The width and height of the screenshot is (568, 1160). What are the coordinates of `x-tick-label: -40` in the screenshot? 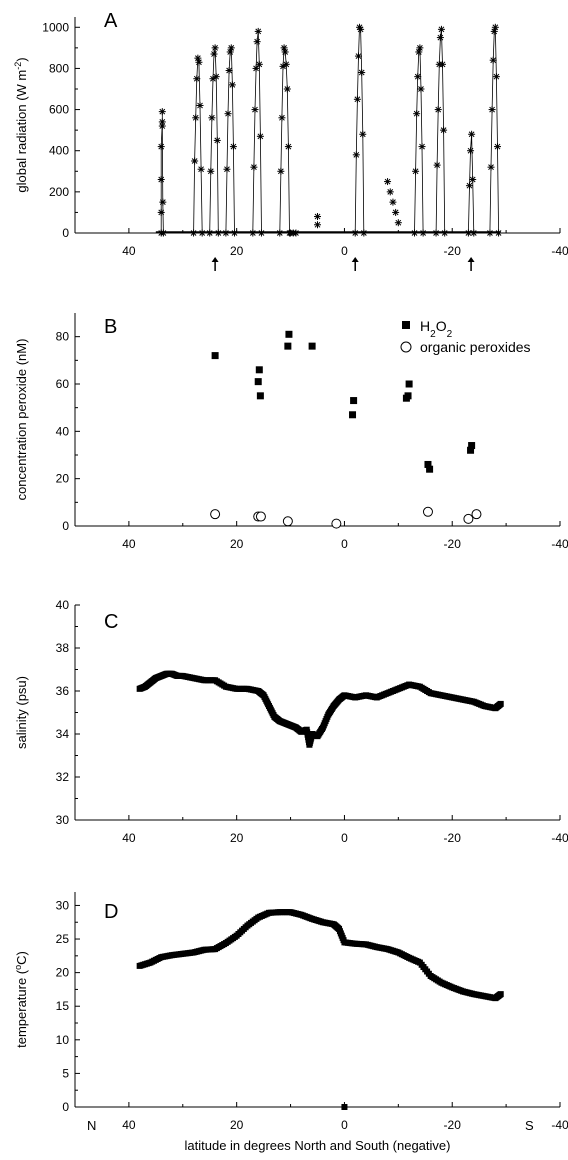 It's located at (559, 1125).